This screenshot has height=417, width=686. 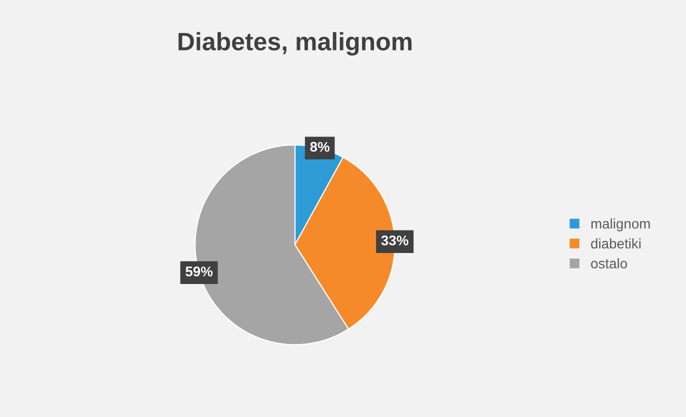 I want to click on legend-label: ostalo, so click(x=609, y=263).